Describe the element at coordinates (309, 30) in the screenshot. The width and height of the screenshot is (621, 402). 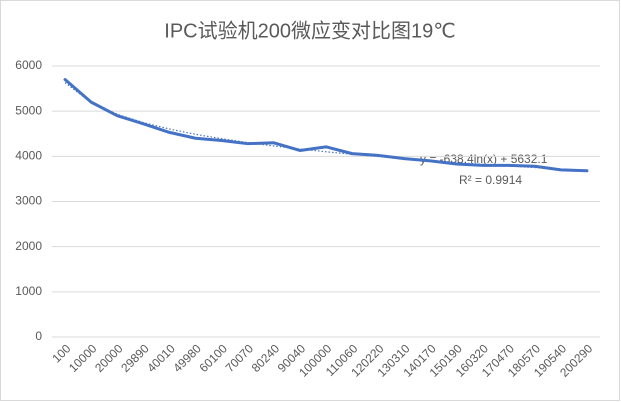
I see `chart-title: IPC试验机200微应变对比图19℃` at that location.